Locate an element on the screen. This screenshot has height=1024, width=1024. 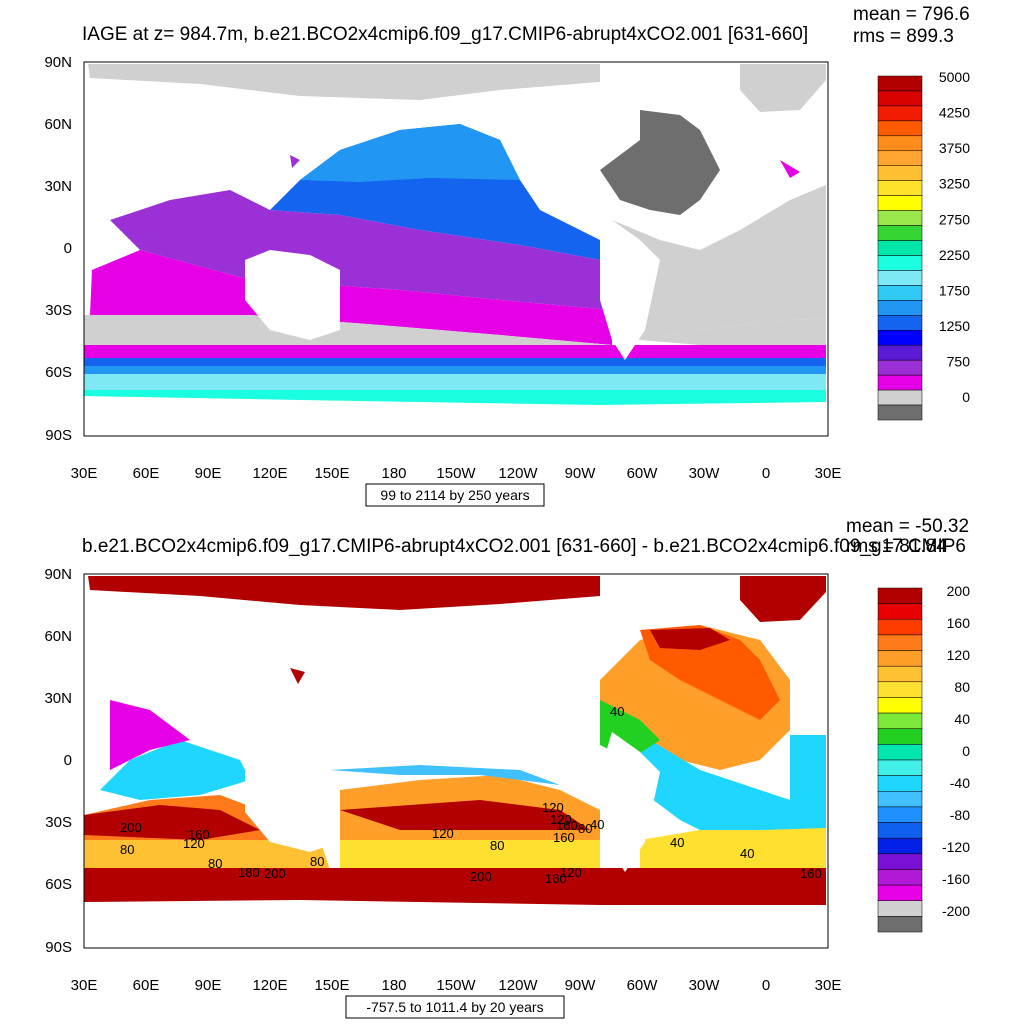
svg-text: 60W is located at coordinates (643, 985).